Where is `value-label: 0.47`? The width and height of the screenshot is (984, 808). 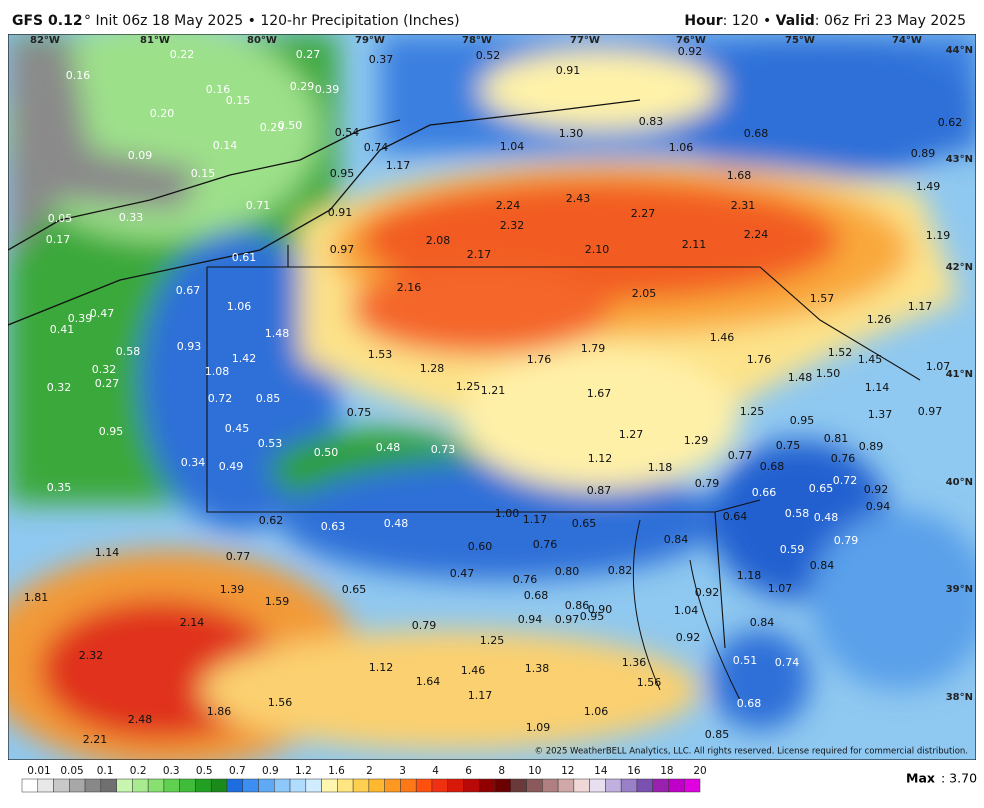
value-label: 0.47 is located at coordinates (102, 313).